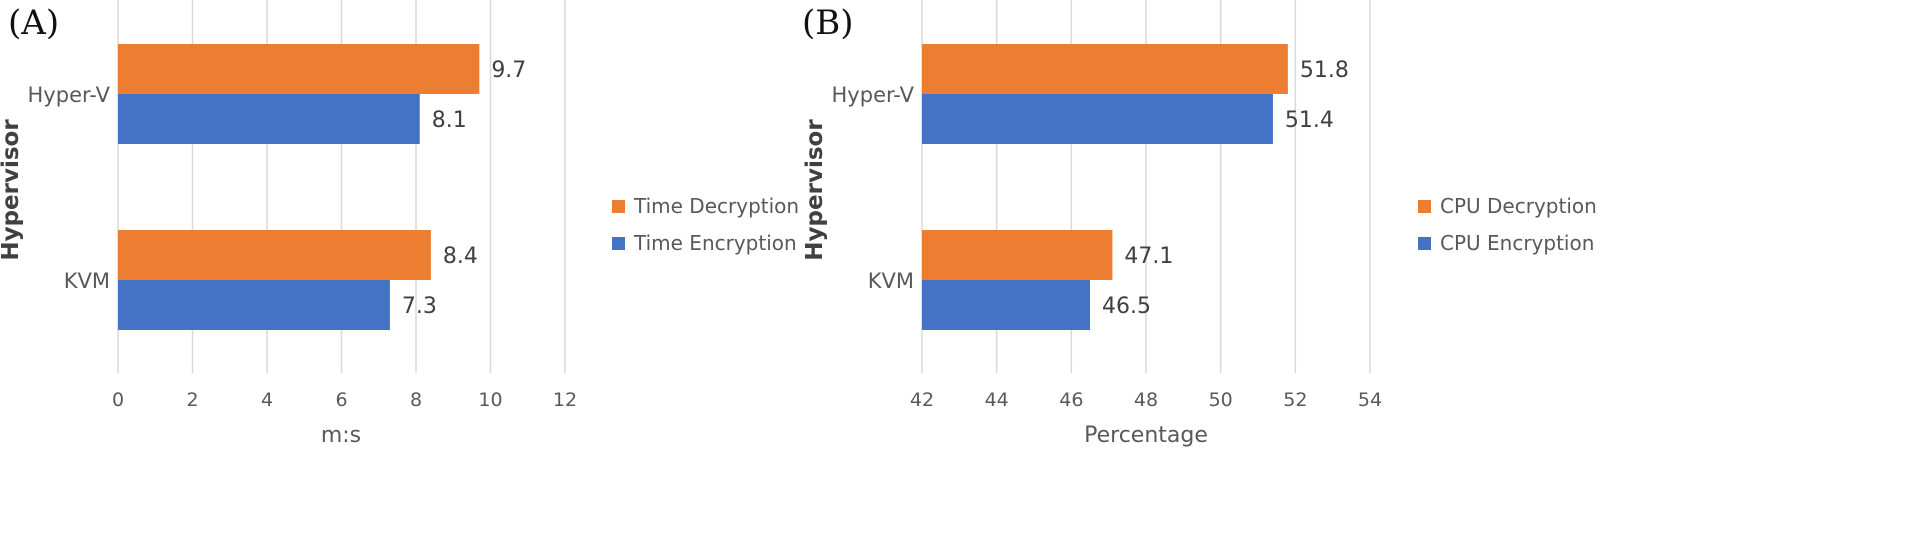 Image resolution: width=1930 pixels, height=550 pixels. I want to click on data-label: 51.4, so click(1309, 120).